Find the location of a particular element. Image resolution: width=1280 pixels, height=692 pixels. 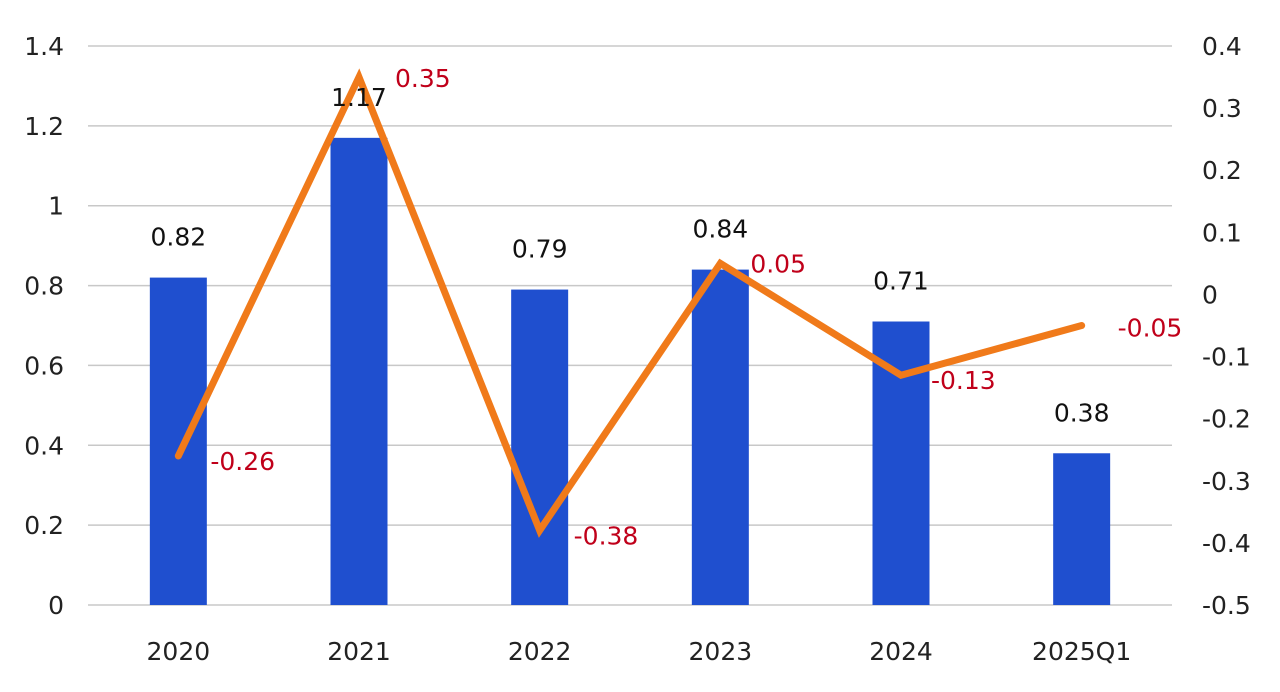

x-axis: 2020 2021 2022 2023 2024 2025Q1 is located at coordinates (639, 651).